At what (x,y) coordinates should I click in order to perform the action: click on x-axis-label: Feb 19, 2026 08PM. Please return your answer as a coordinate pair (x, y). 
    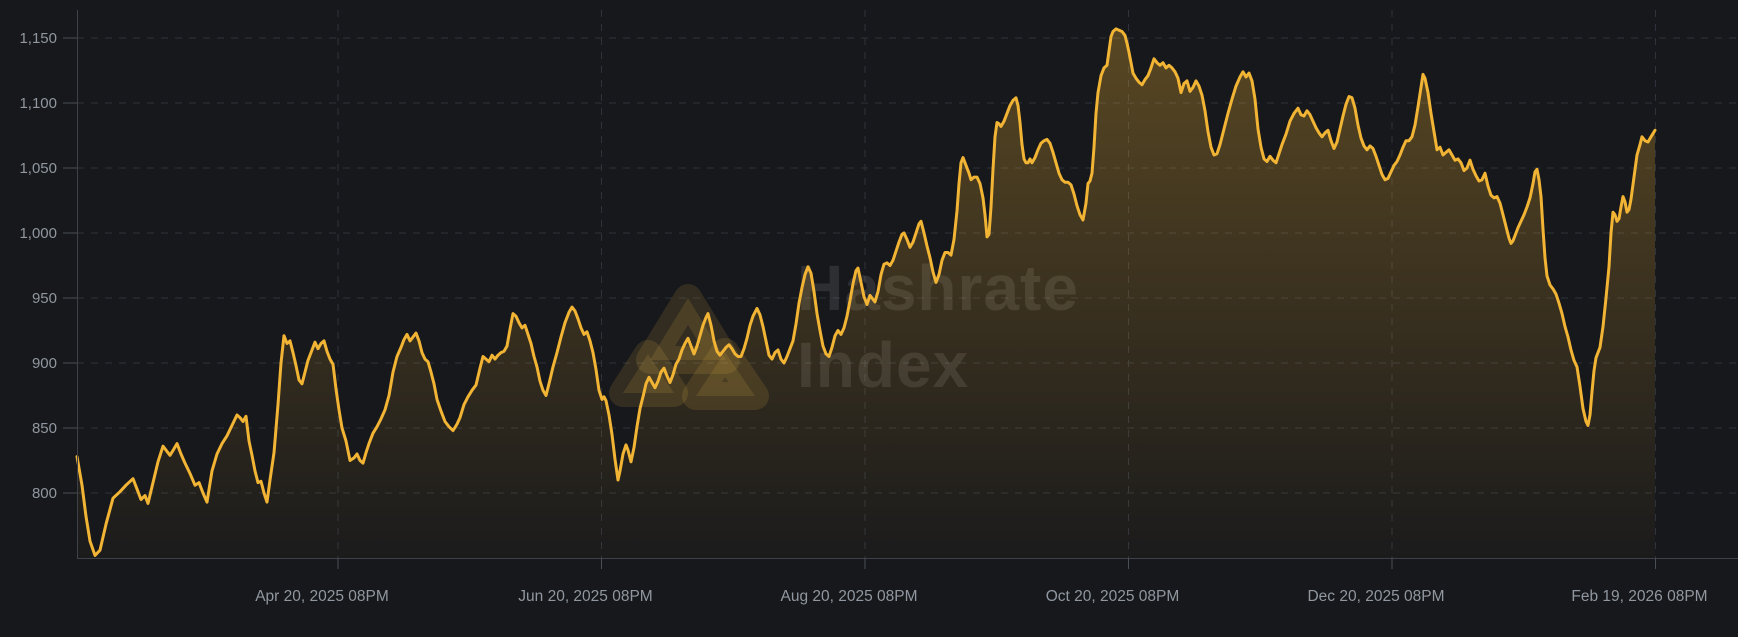
    Looking at the image, I should click on (1639, 596).